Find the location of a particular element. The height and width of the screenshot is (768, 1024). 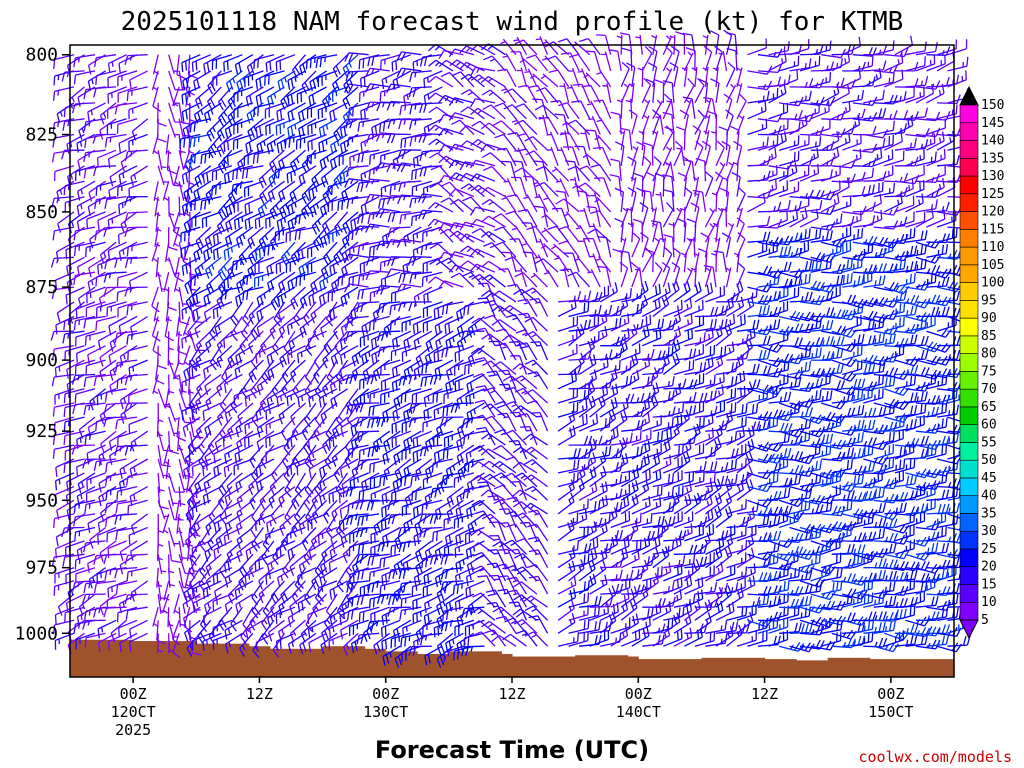

colorbar-swatch is located at coordinates (969, 256).